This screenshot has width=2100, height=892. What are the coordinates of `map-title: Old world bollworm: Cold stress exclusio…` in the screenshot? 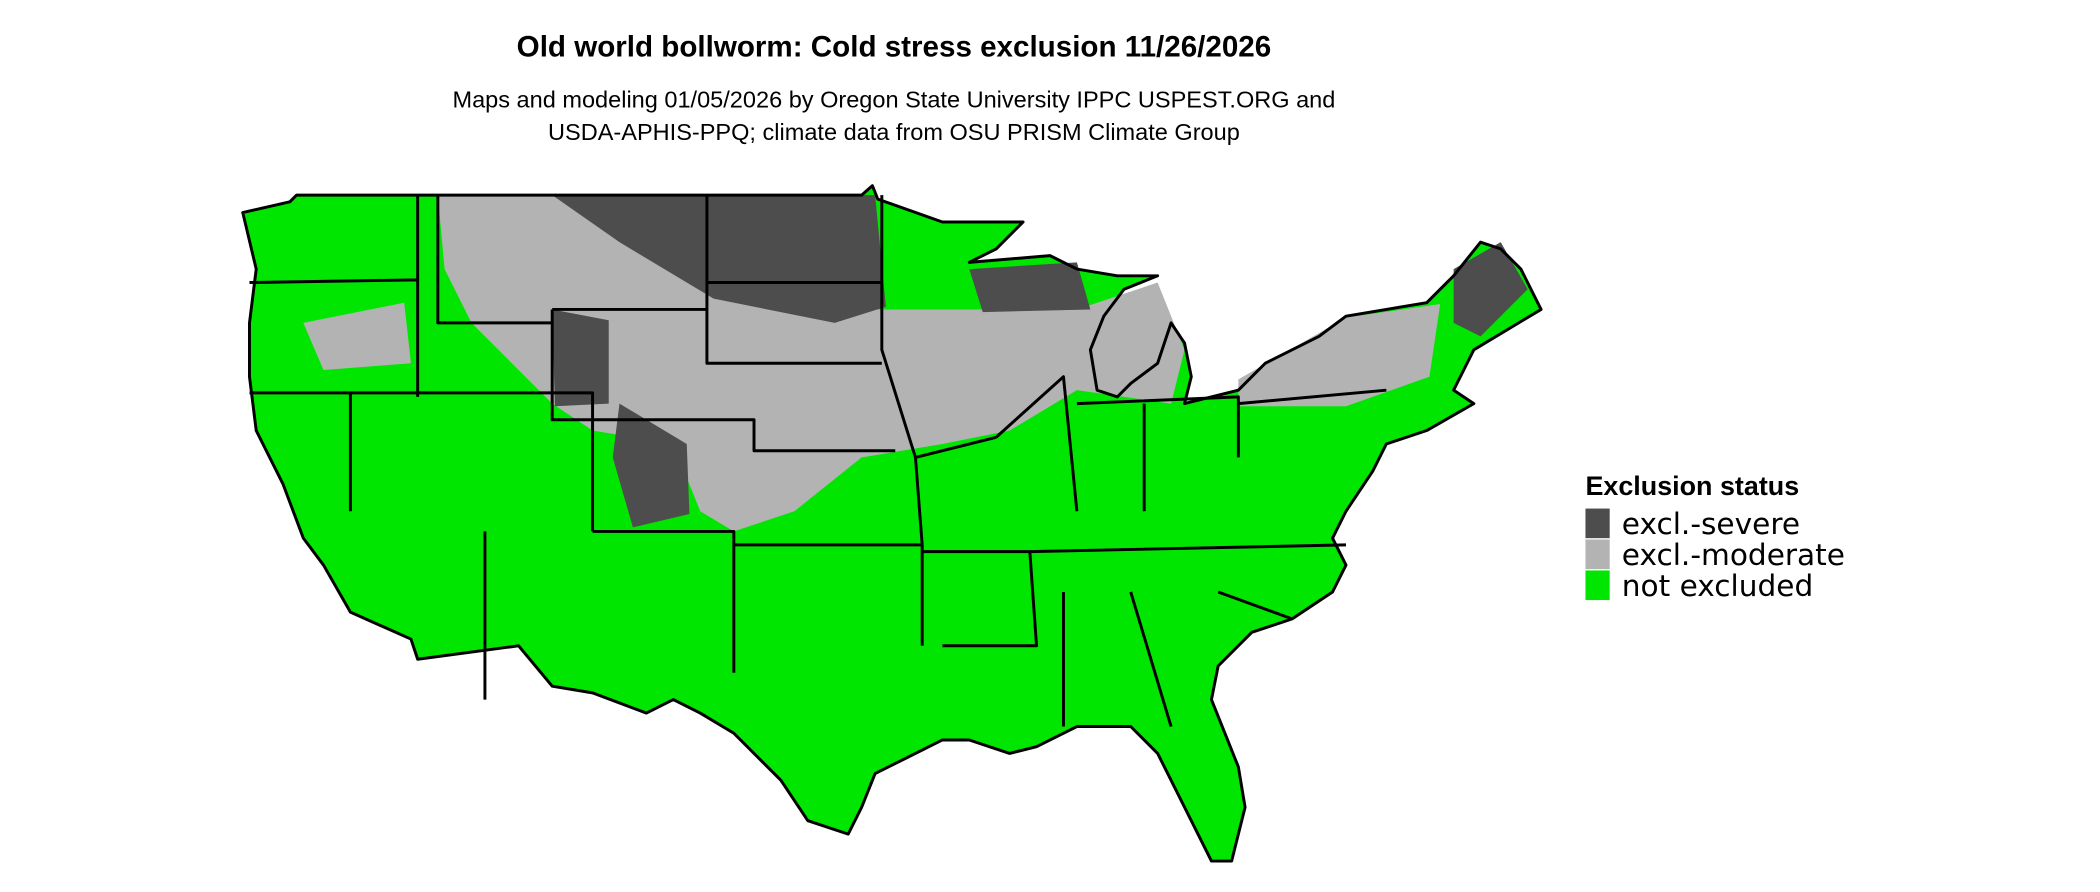 It's located at (894, 47).